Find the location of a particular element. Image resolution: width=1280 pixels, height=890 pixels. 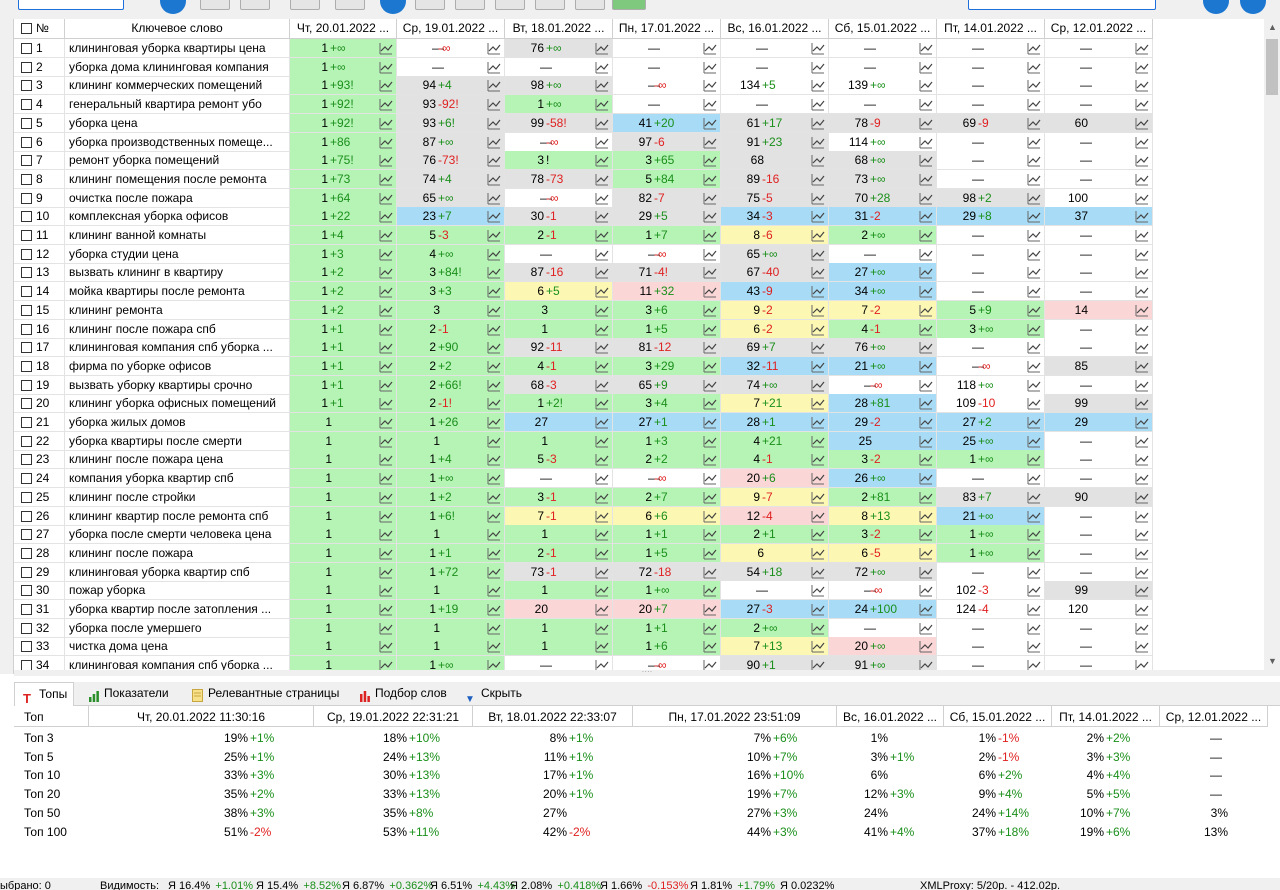

position-cell: 70 +28 is located at coordinates (883, 198).